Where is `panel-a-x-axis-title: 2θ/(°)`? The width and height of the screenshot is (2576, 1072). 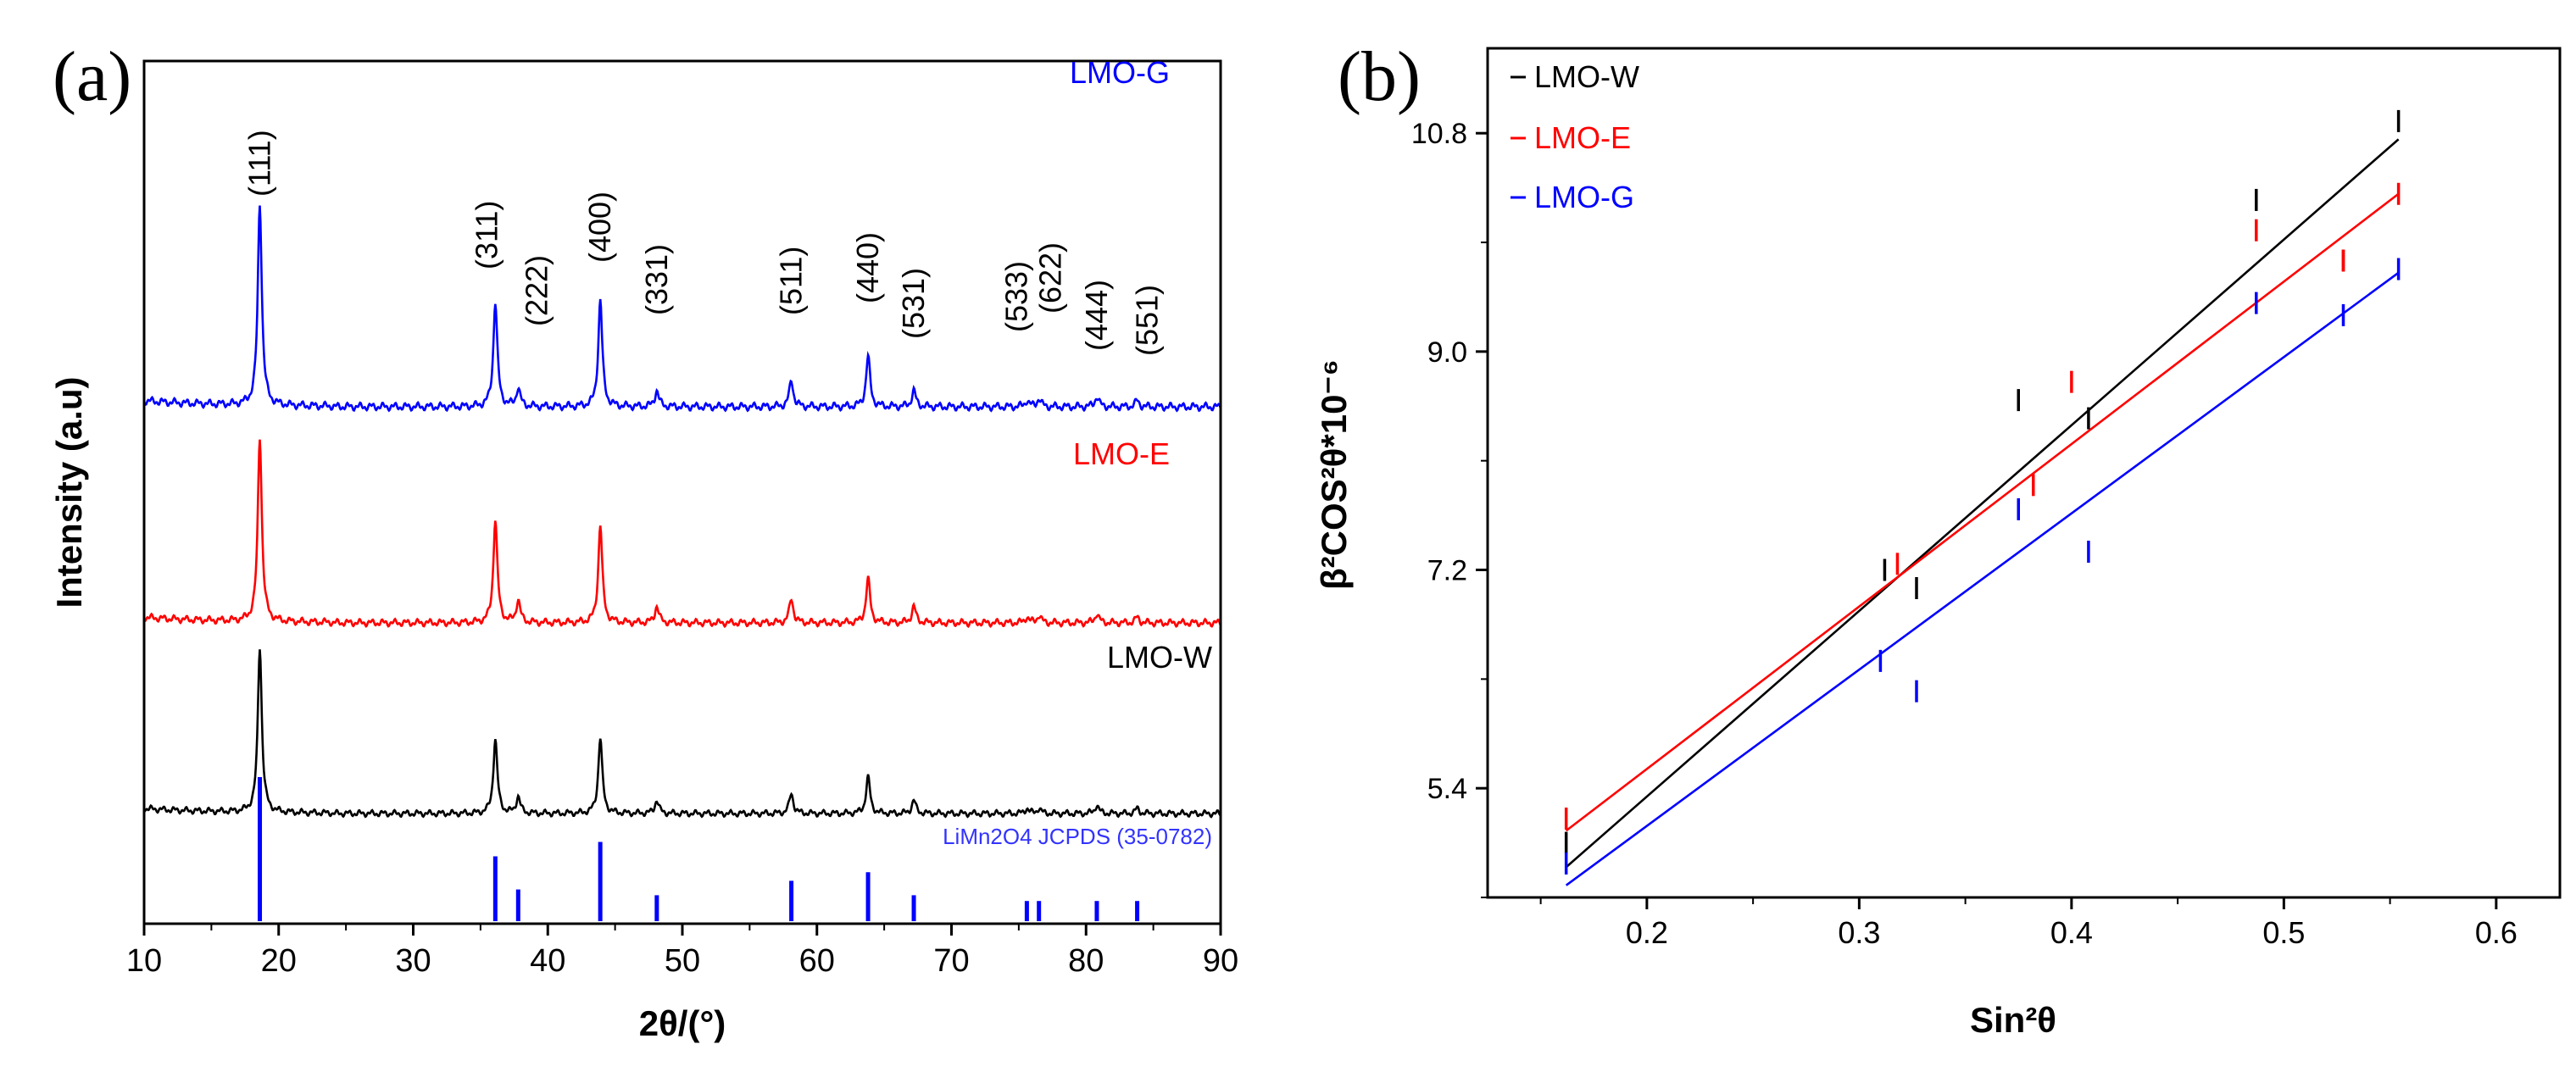 panel-a-x-axis-title: 2θ/(°) is located at coordinates (682, 1023).